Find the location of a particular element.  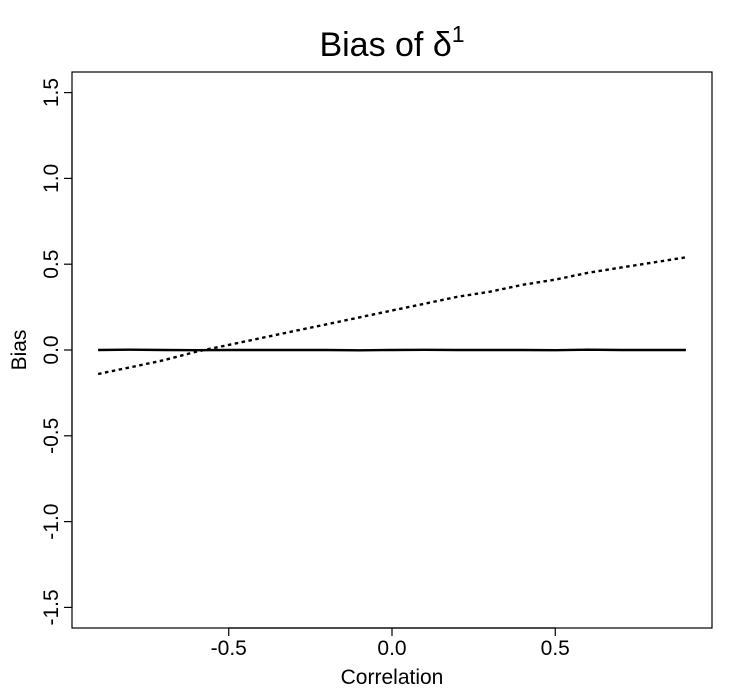

y-tick-label: 1.5 is located at coordinates (51, 92).